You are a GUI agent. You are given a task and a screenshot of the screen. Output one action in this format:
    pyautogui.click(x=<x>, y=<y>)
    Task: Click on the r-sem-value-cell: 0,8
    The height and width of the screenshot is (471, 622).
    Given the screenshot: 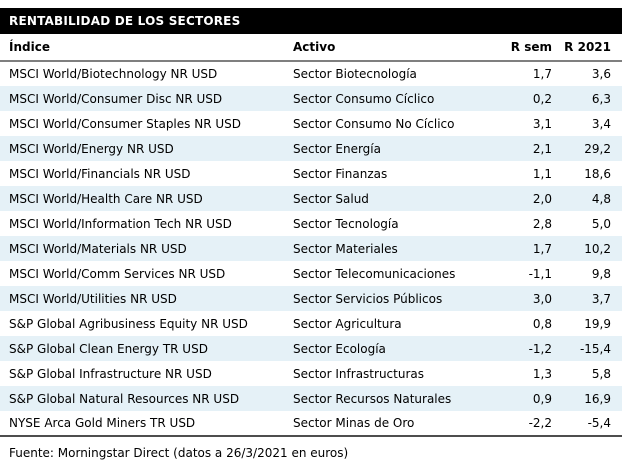 What is the action you would take?
    pyautogui.click(x=542, y=323)
    